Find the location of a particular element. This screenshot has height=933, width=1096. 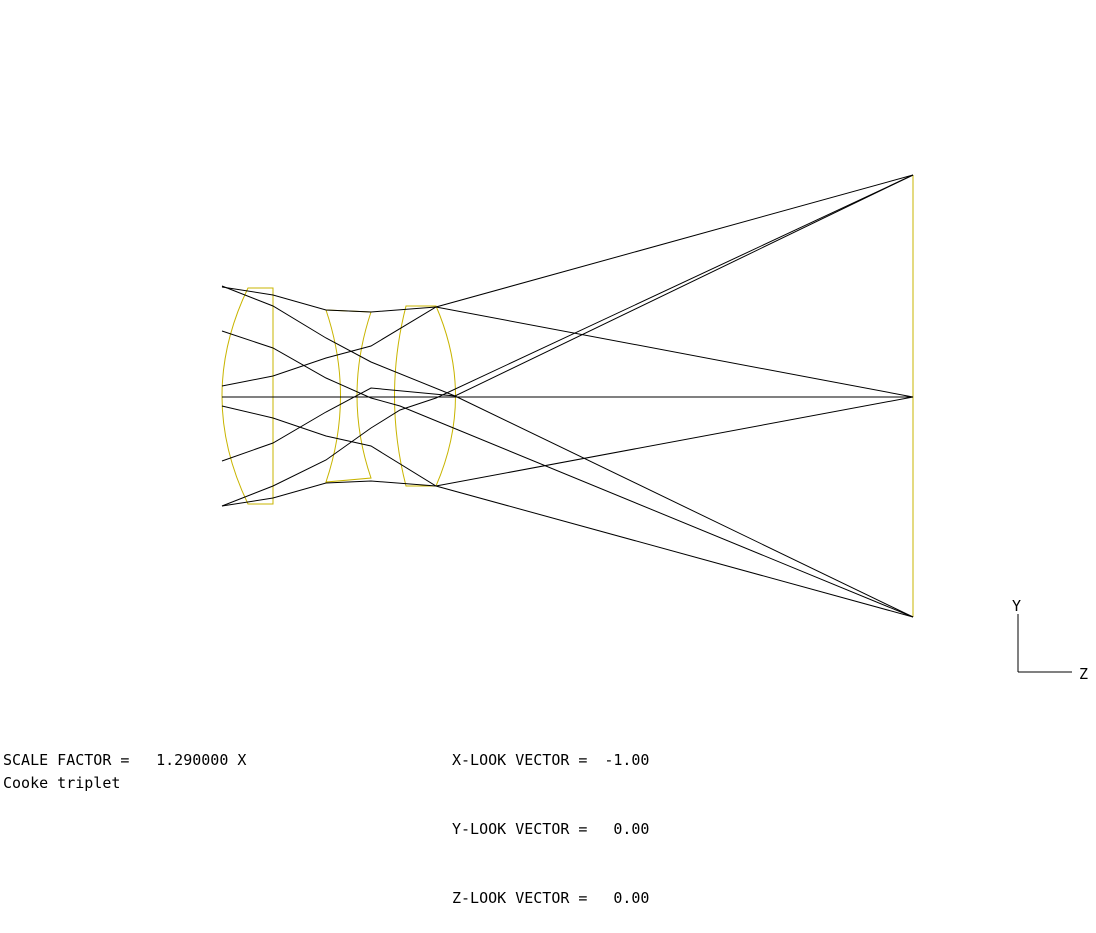

z-axis-label: Z is located at coordinates (1083, 674).